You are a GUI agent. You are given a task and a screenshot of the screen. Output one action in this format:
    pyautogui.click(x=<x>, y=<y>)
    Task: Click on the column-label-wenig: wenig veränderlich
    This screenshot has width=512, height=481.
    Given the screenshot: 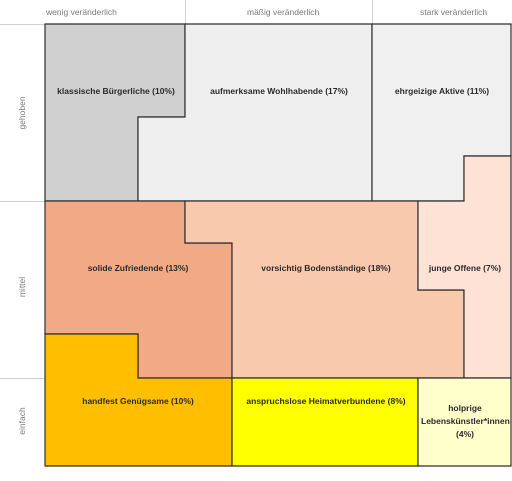 What is the action you would take?
    pyautogui.click(x=81, y=12)
    